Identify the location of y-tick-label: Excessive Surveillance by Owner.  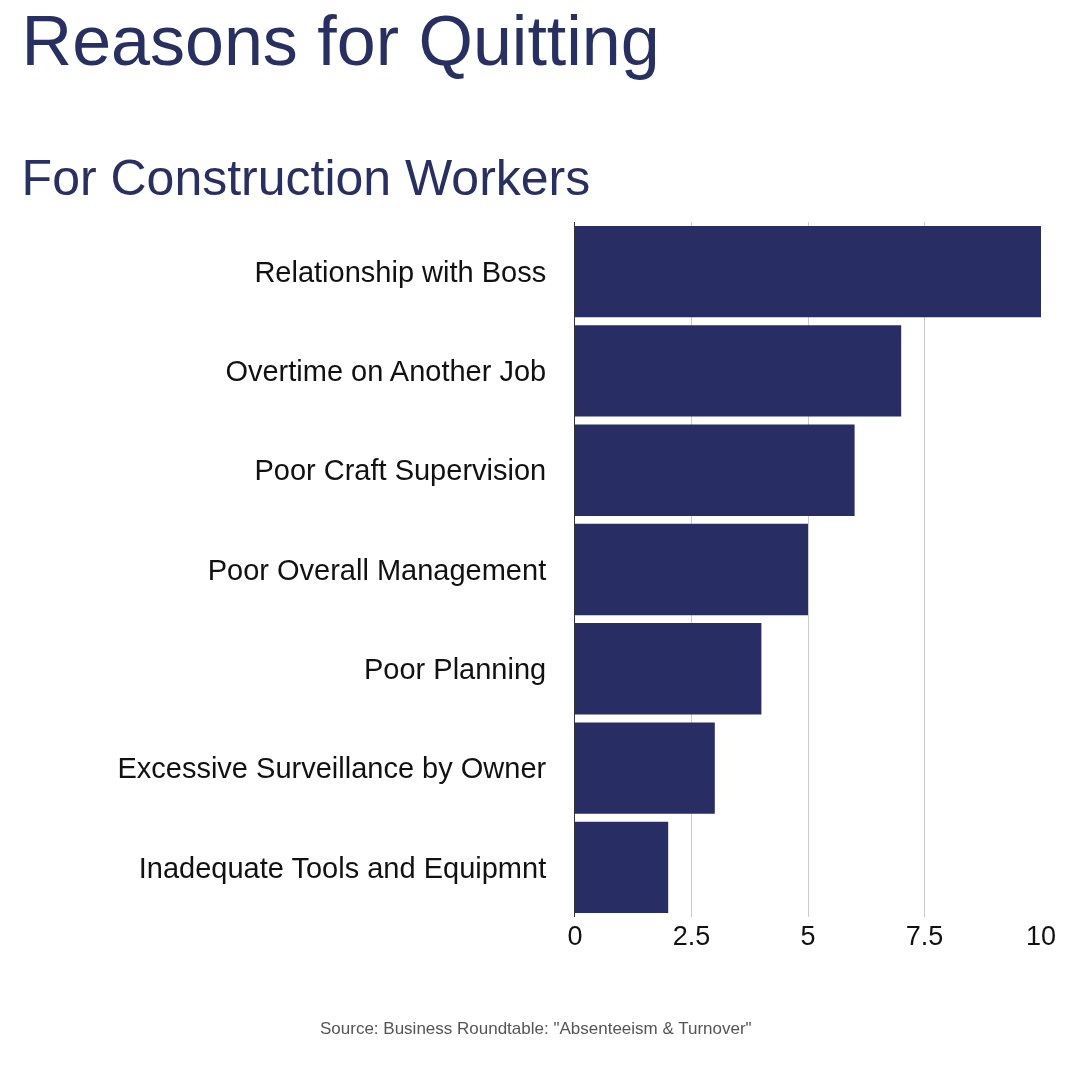
(332, 768).